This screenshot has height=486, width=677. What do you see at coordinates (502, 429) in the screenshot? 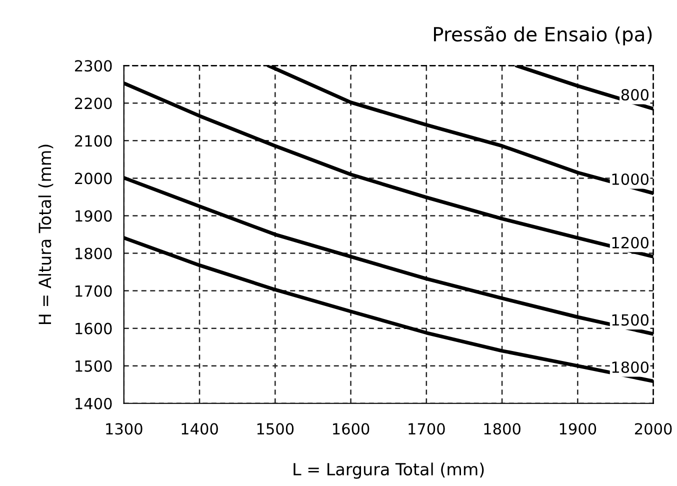
I see `x-tick-label: 1800` at bounding box center [502, 429].